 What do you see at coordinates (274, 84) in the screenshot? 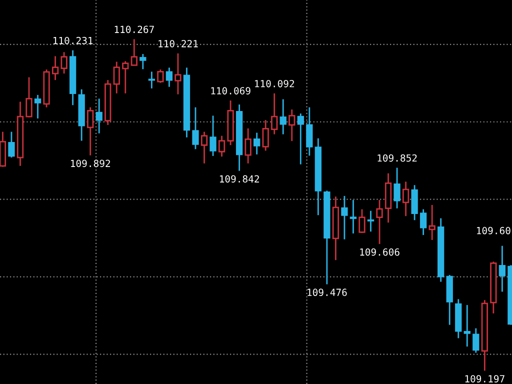
I see `annotation: 110.092` at bounding box center [274, 84].